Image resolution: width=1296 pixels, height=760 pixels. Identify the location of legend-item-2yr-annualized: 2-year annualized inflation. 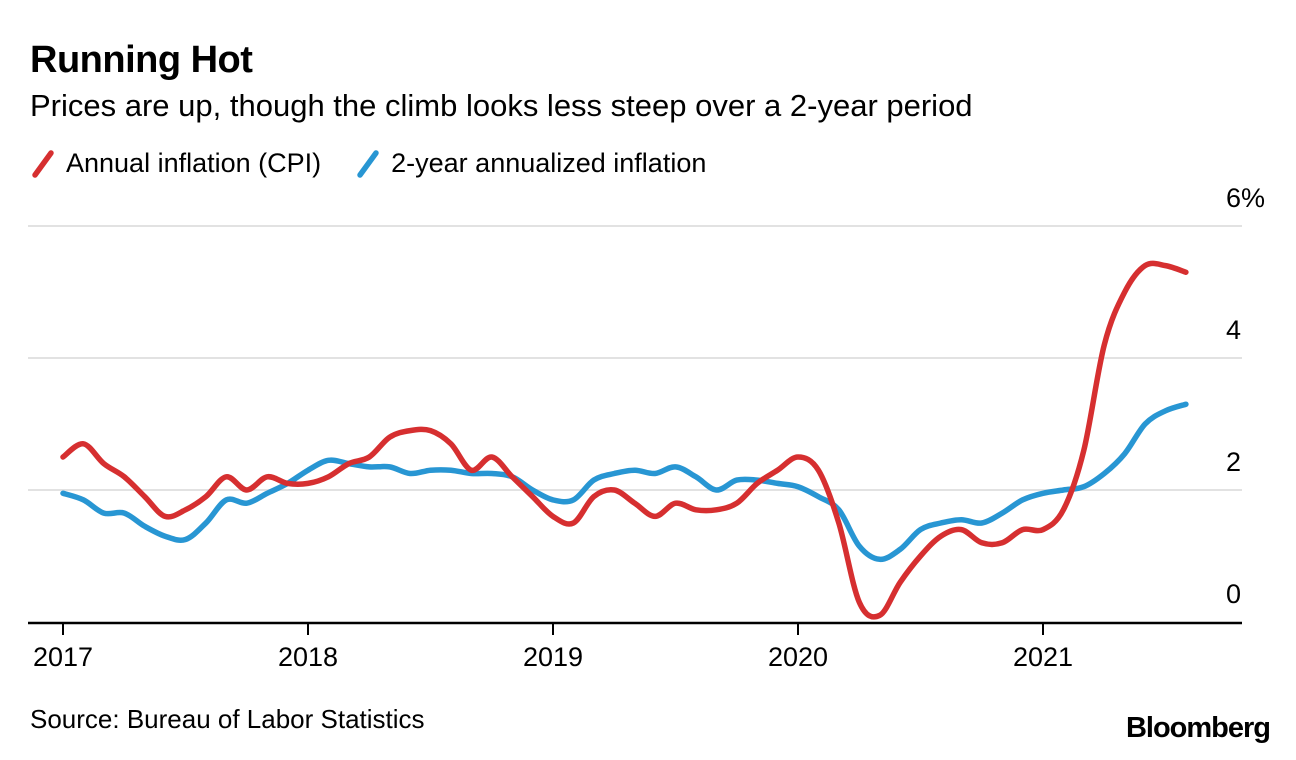
(530, 163).